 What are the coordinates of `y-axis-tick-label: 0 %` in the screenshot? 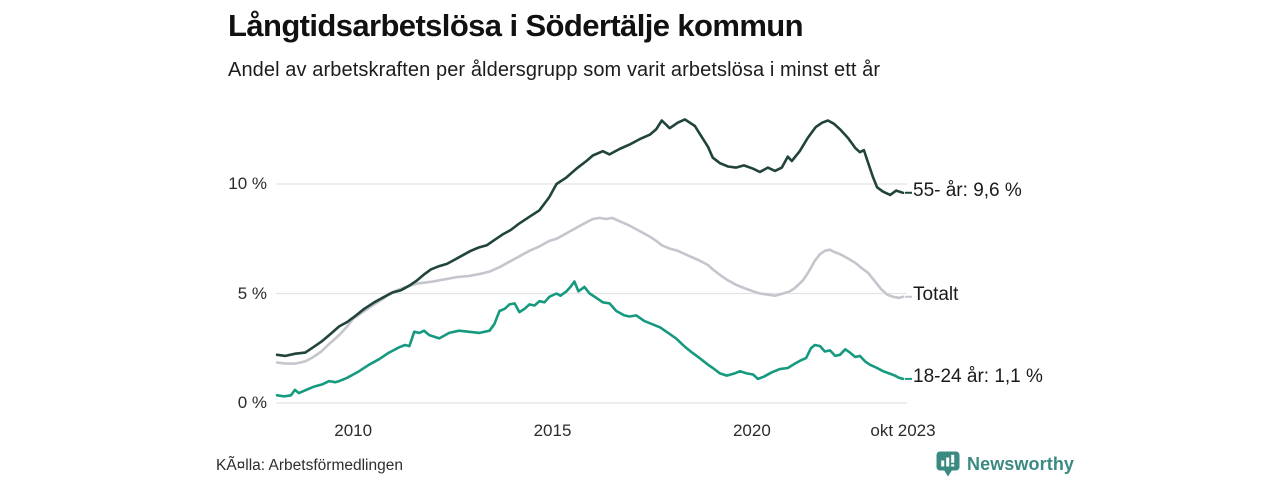 It's located at (252, 402).